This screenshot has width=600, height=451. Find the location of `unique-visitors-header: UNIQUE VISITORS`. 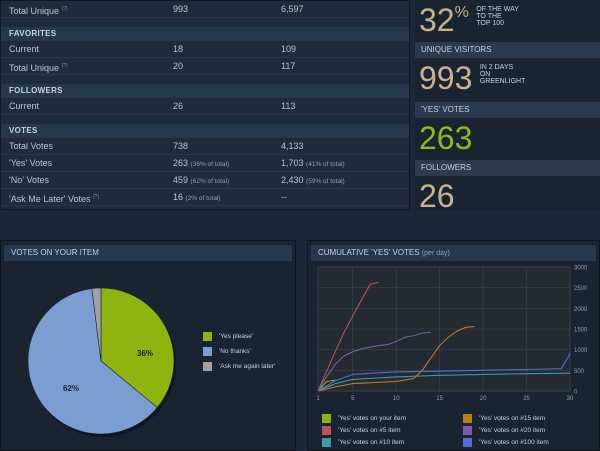

unique-visitors-header: UNIQUE VISITORS is located at coordinates (507, 50).